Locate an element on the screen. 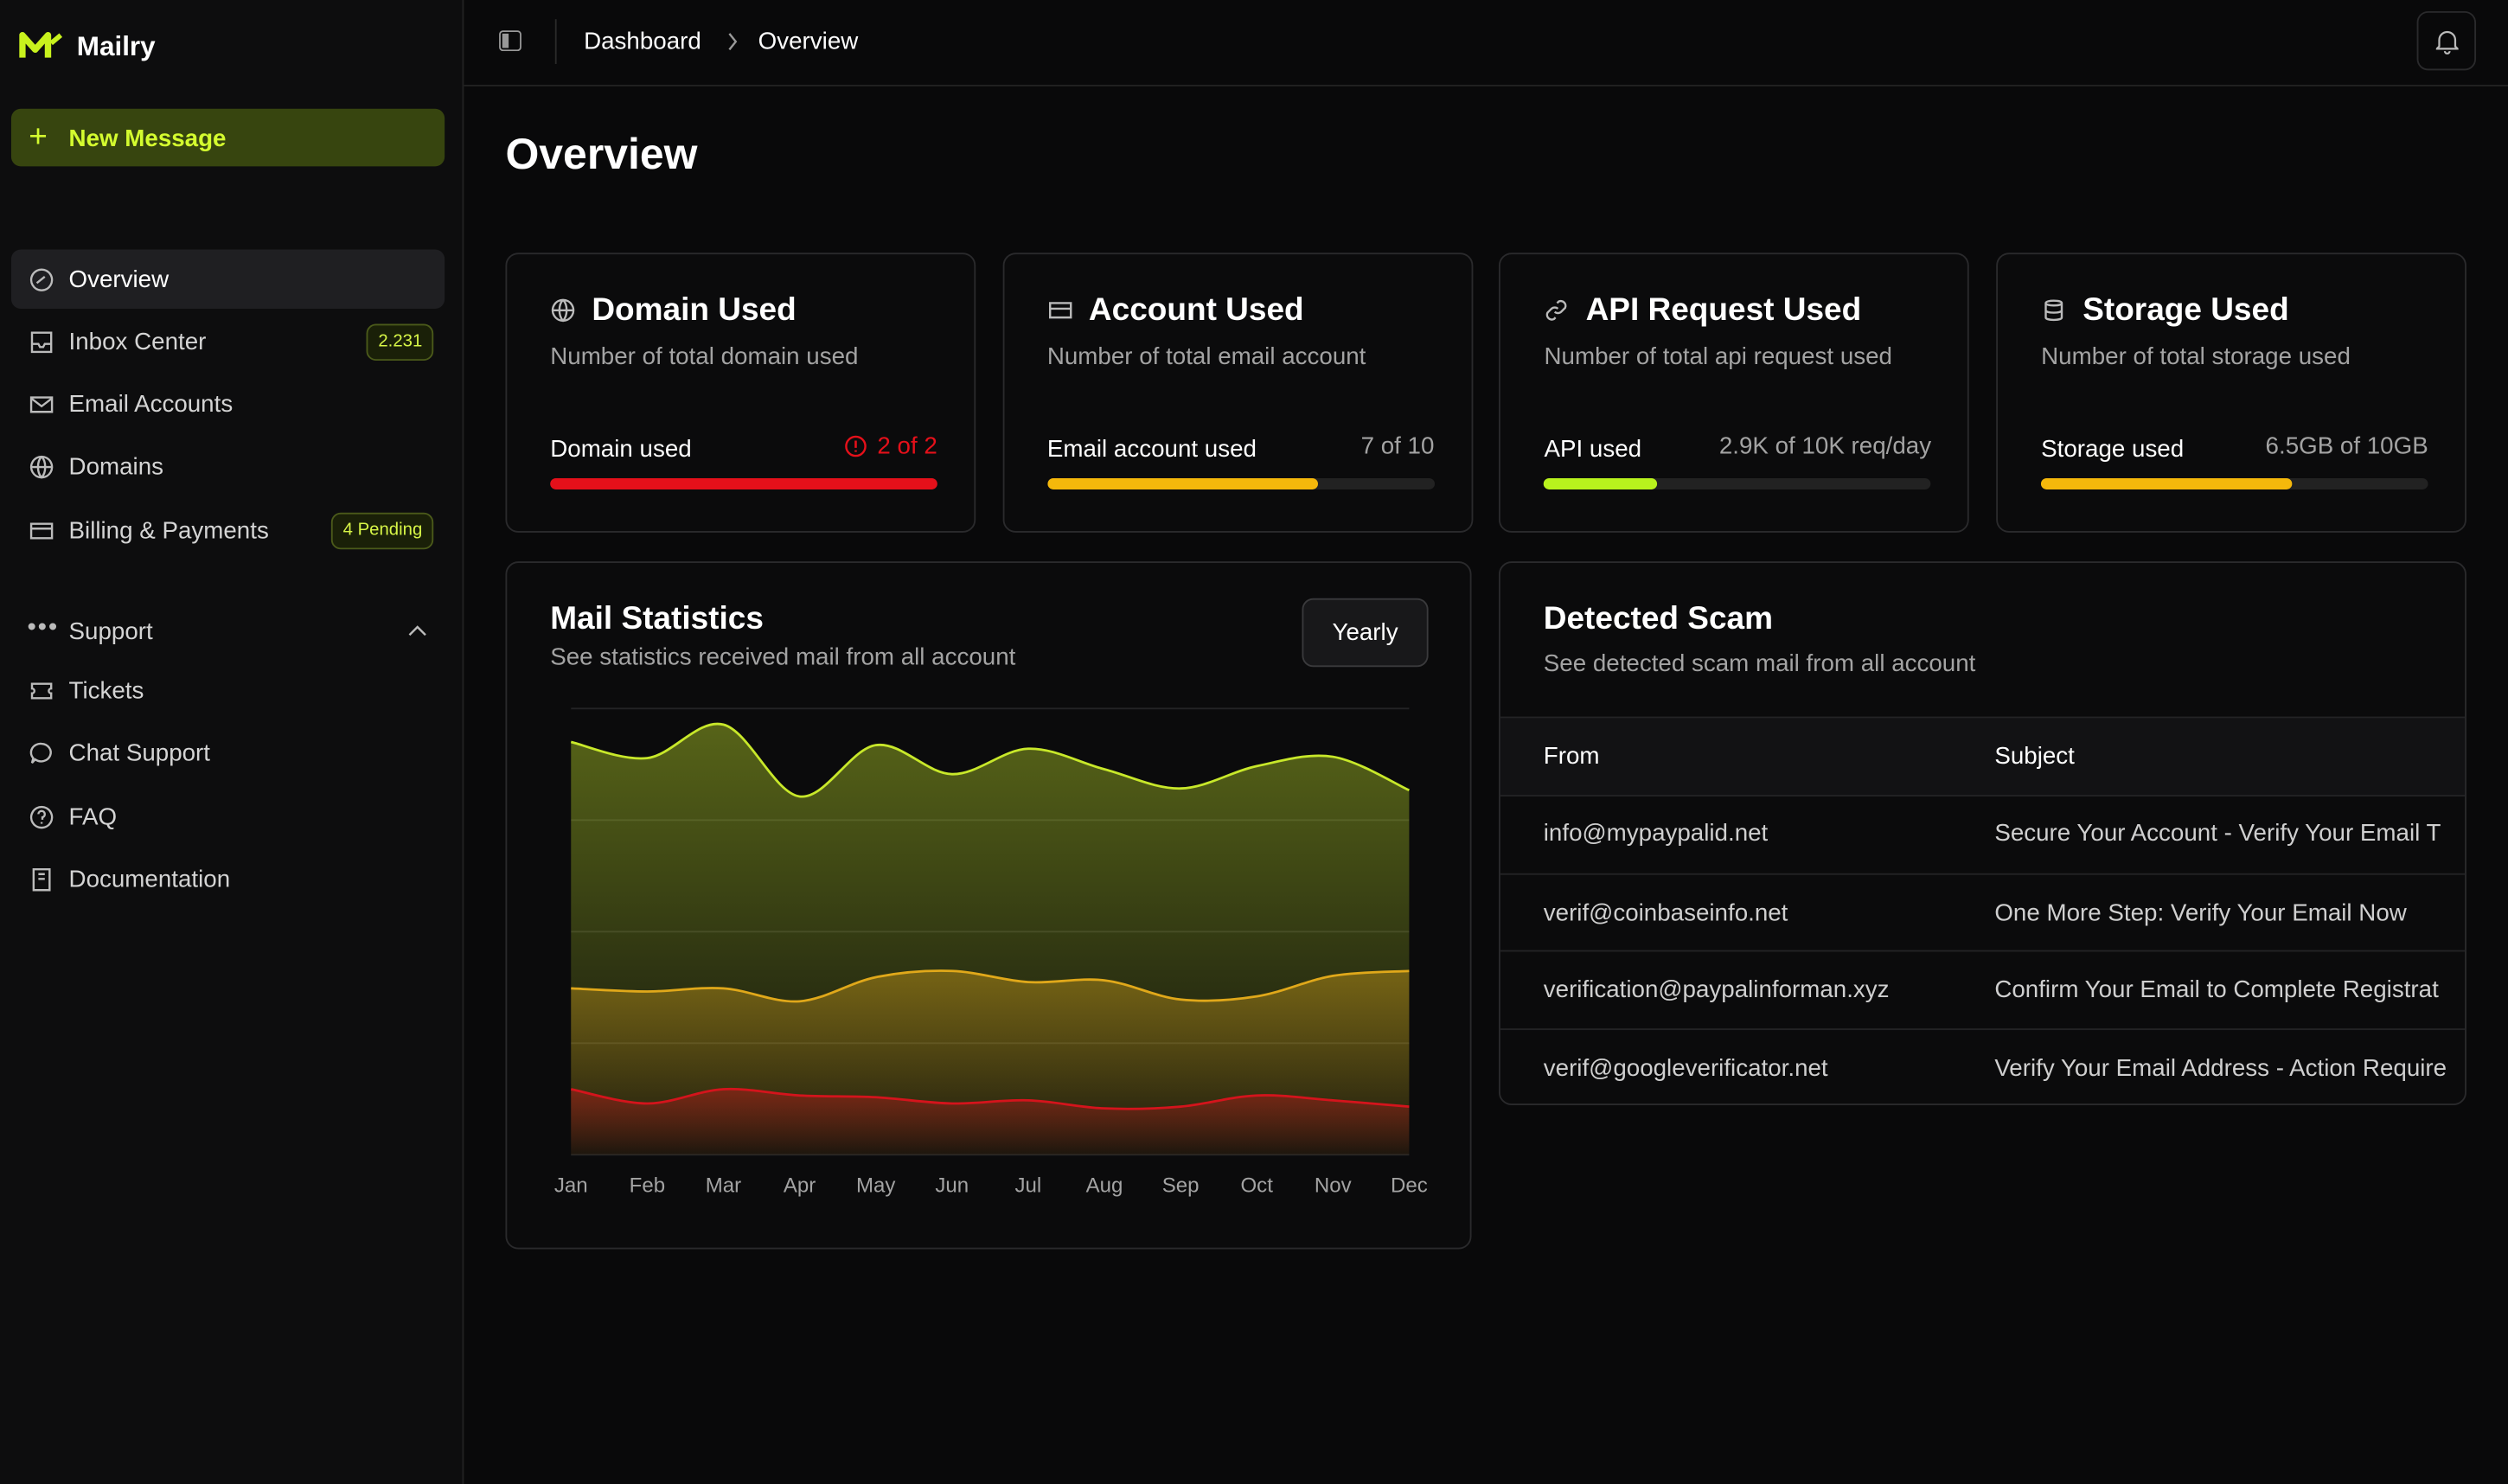  card-subtitle: Number of total api request used is located at coordinates (1718, 356).